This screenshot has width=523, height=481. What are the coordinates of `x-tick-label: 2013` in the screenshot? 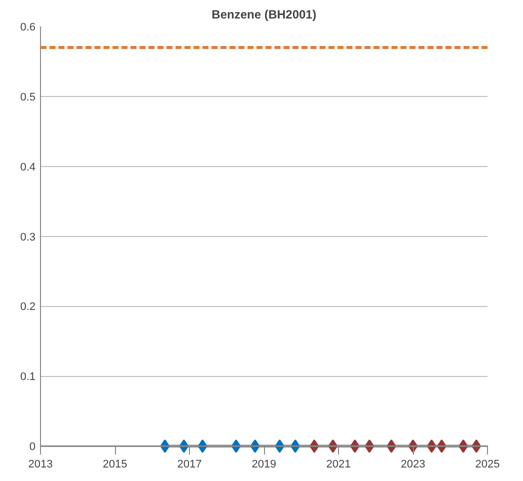 It's located at (40, 464).